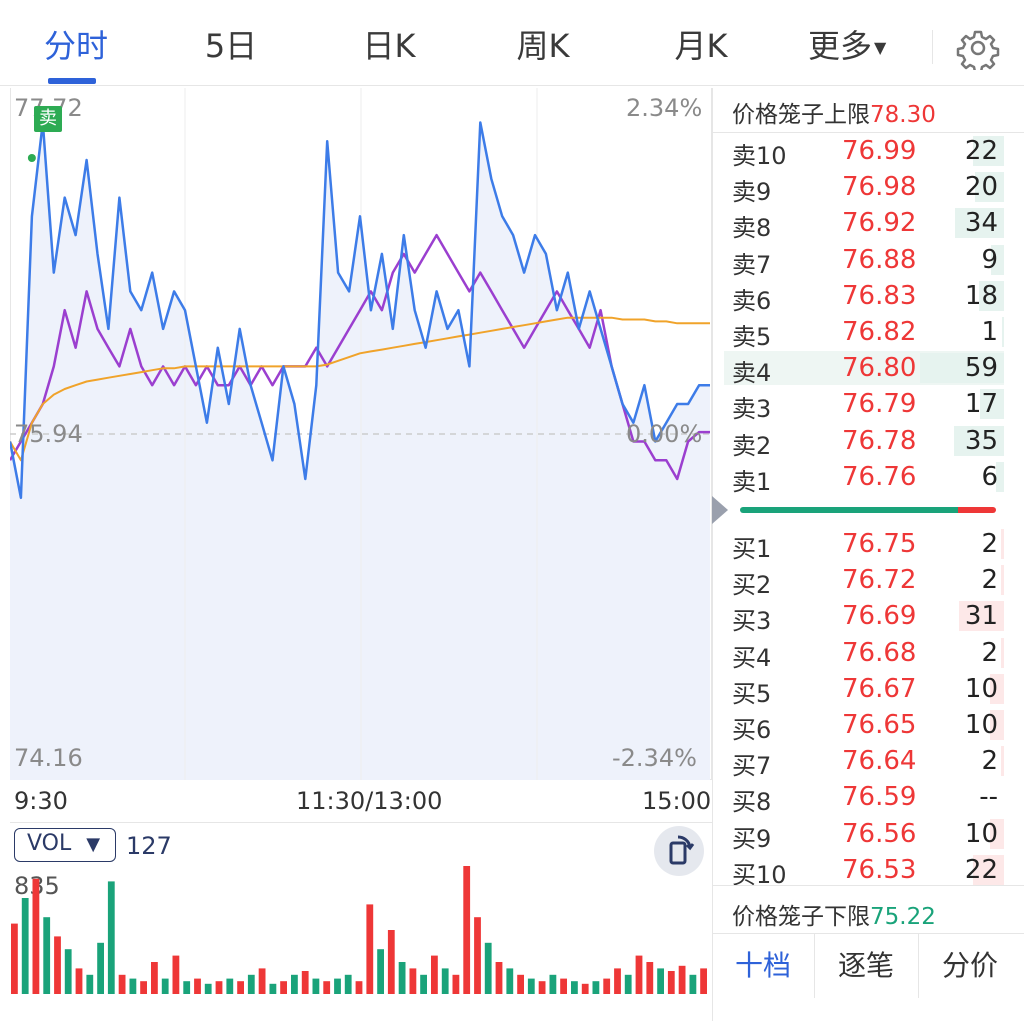 This screenshot has height=1021, width=1024. What do you see at coordinates (752, 264) in the screenshot?
I see `level-label: 卖7` at bounding box center [752, 264].